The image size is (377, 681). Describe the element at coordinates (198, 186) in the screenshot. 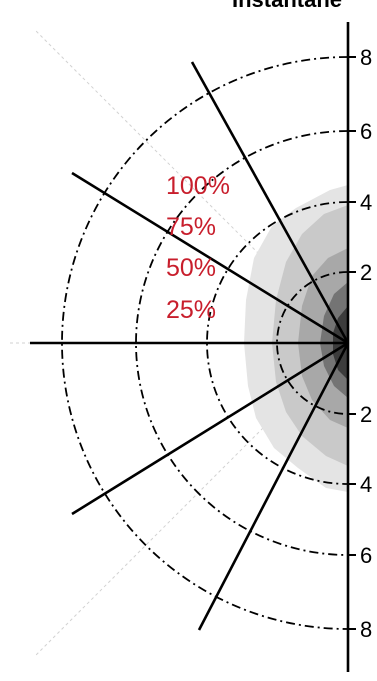

I see `percent-label-100: 100%` at that location.